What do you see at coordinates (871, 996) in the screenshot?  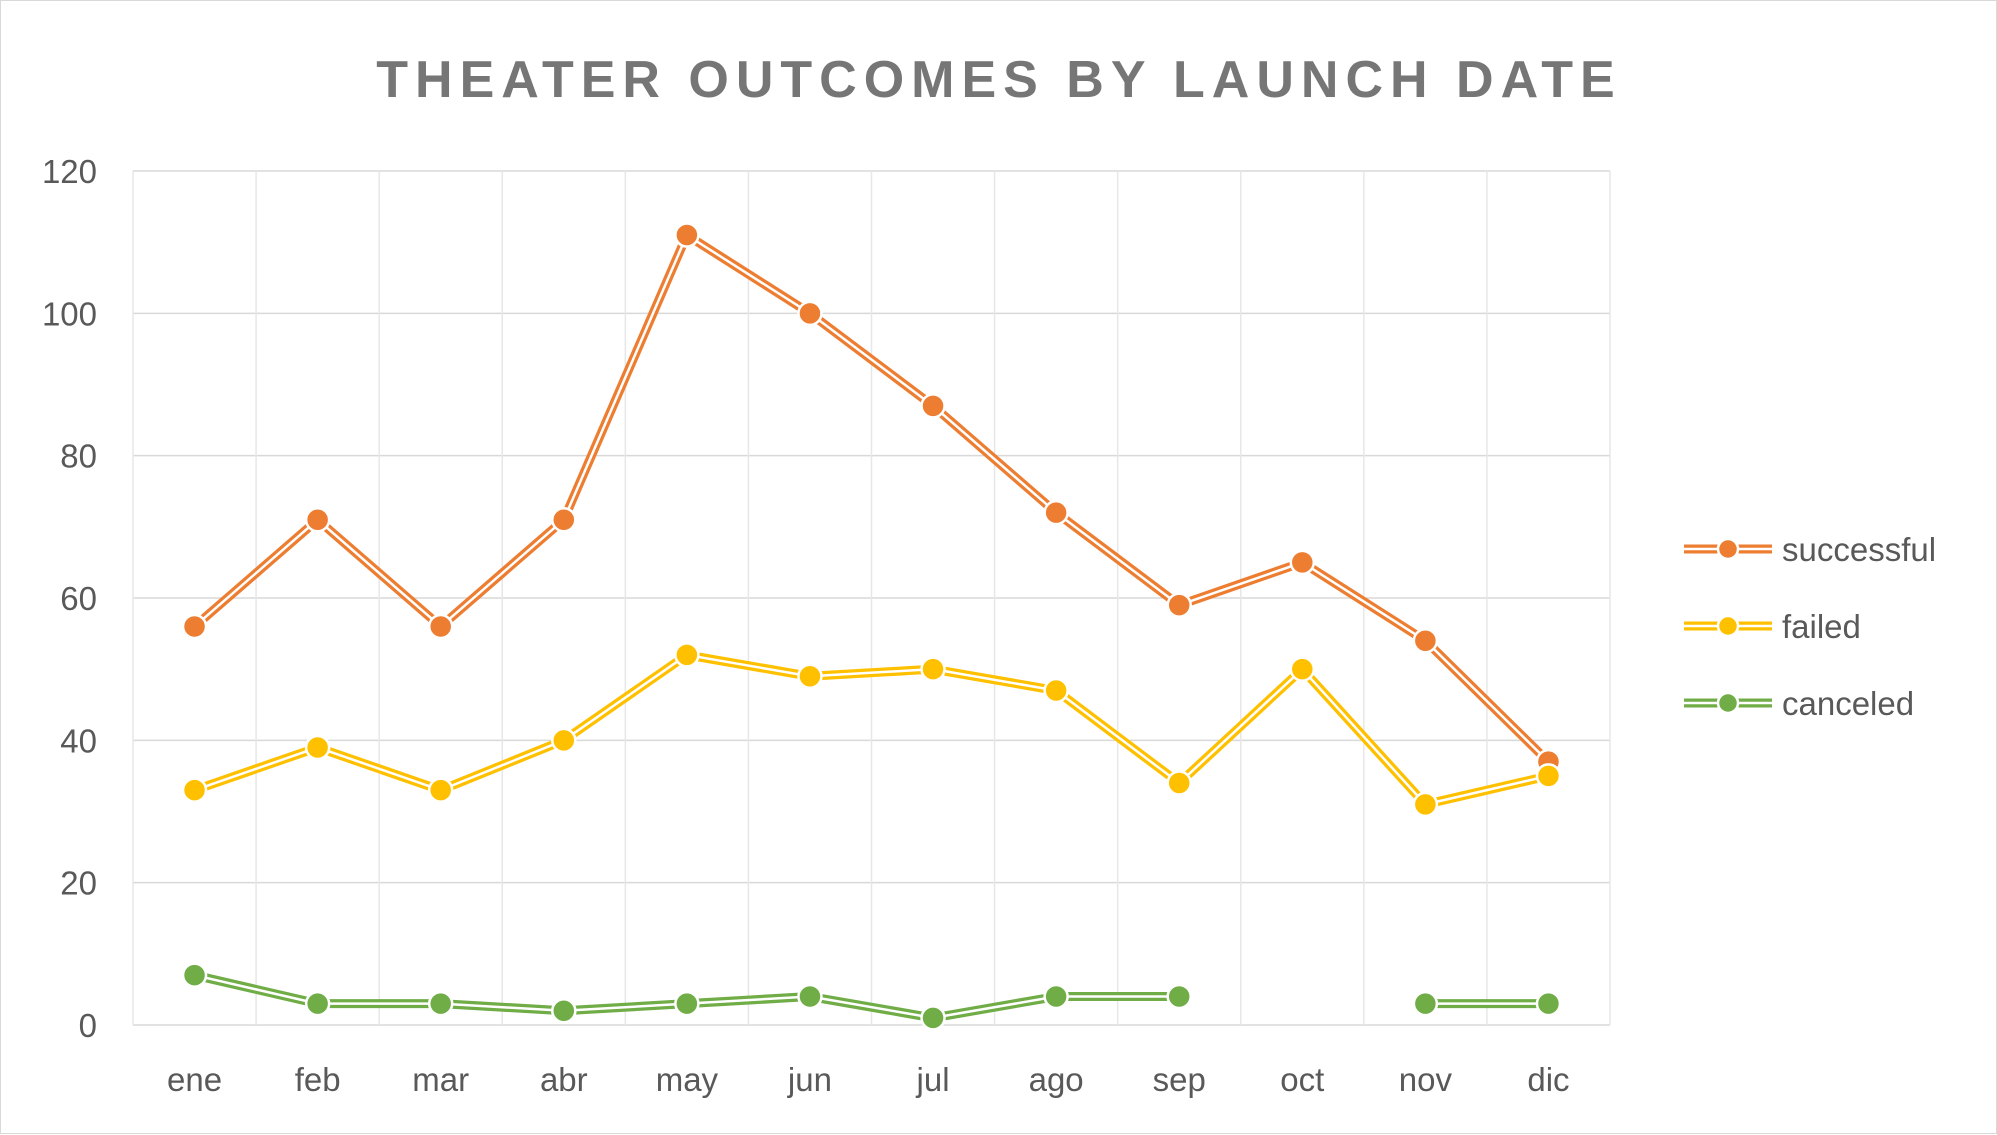 I see `series-canceled` at bounding box center [871, 996].